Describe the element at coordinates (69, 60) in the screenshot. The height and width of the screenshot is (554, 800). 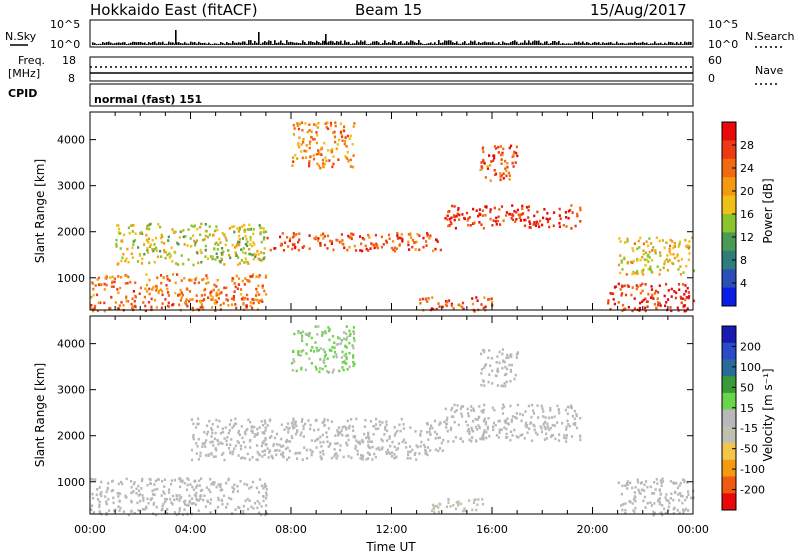
I see `freq-tick-top: 18` at that location.